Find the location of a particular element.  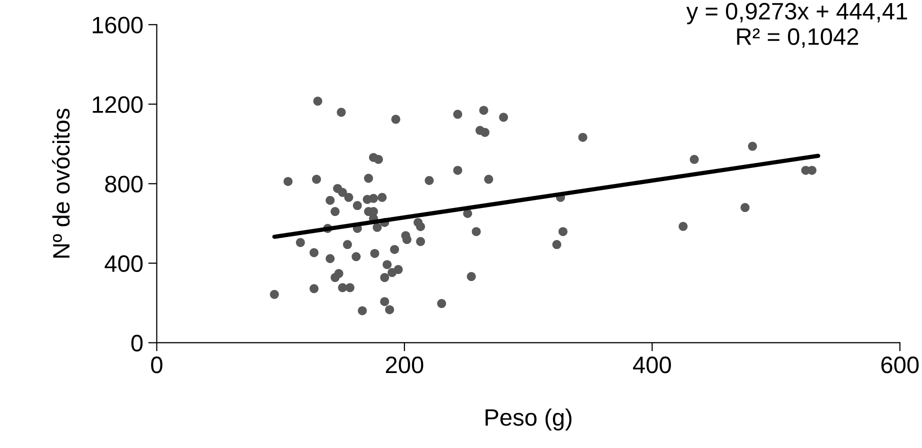

y-tick-label: 1600 is located at coordinates (117, 25).